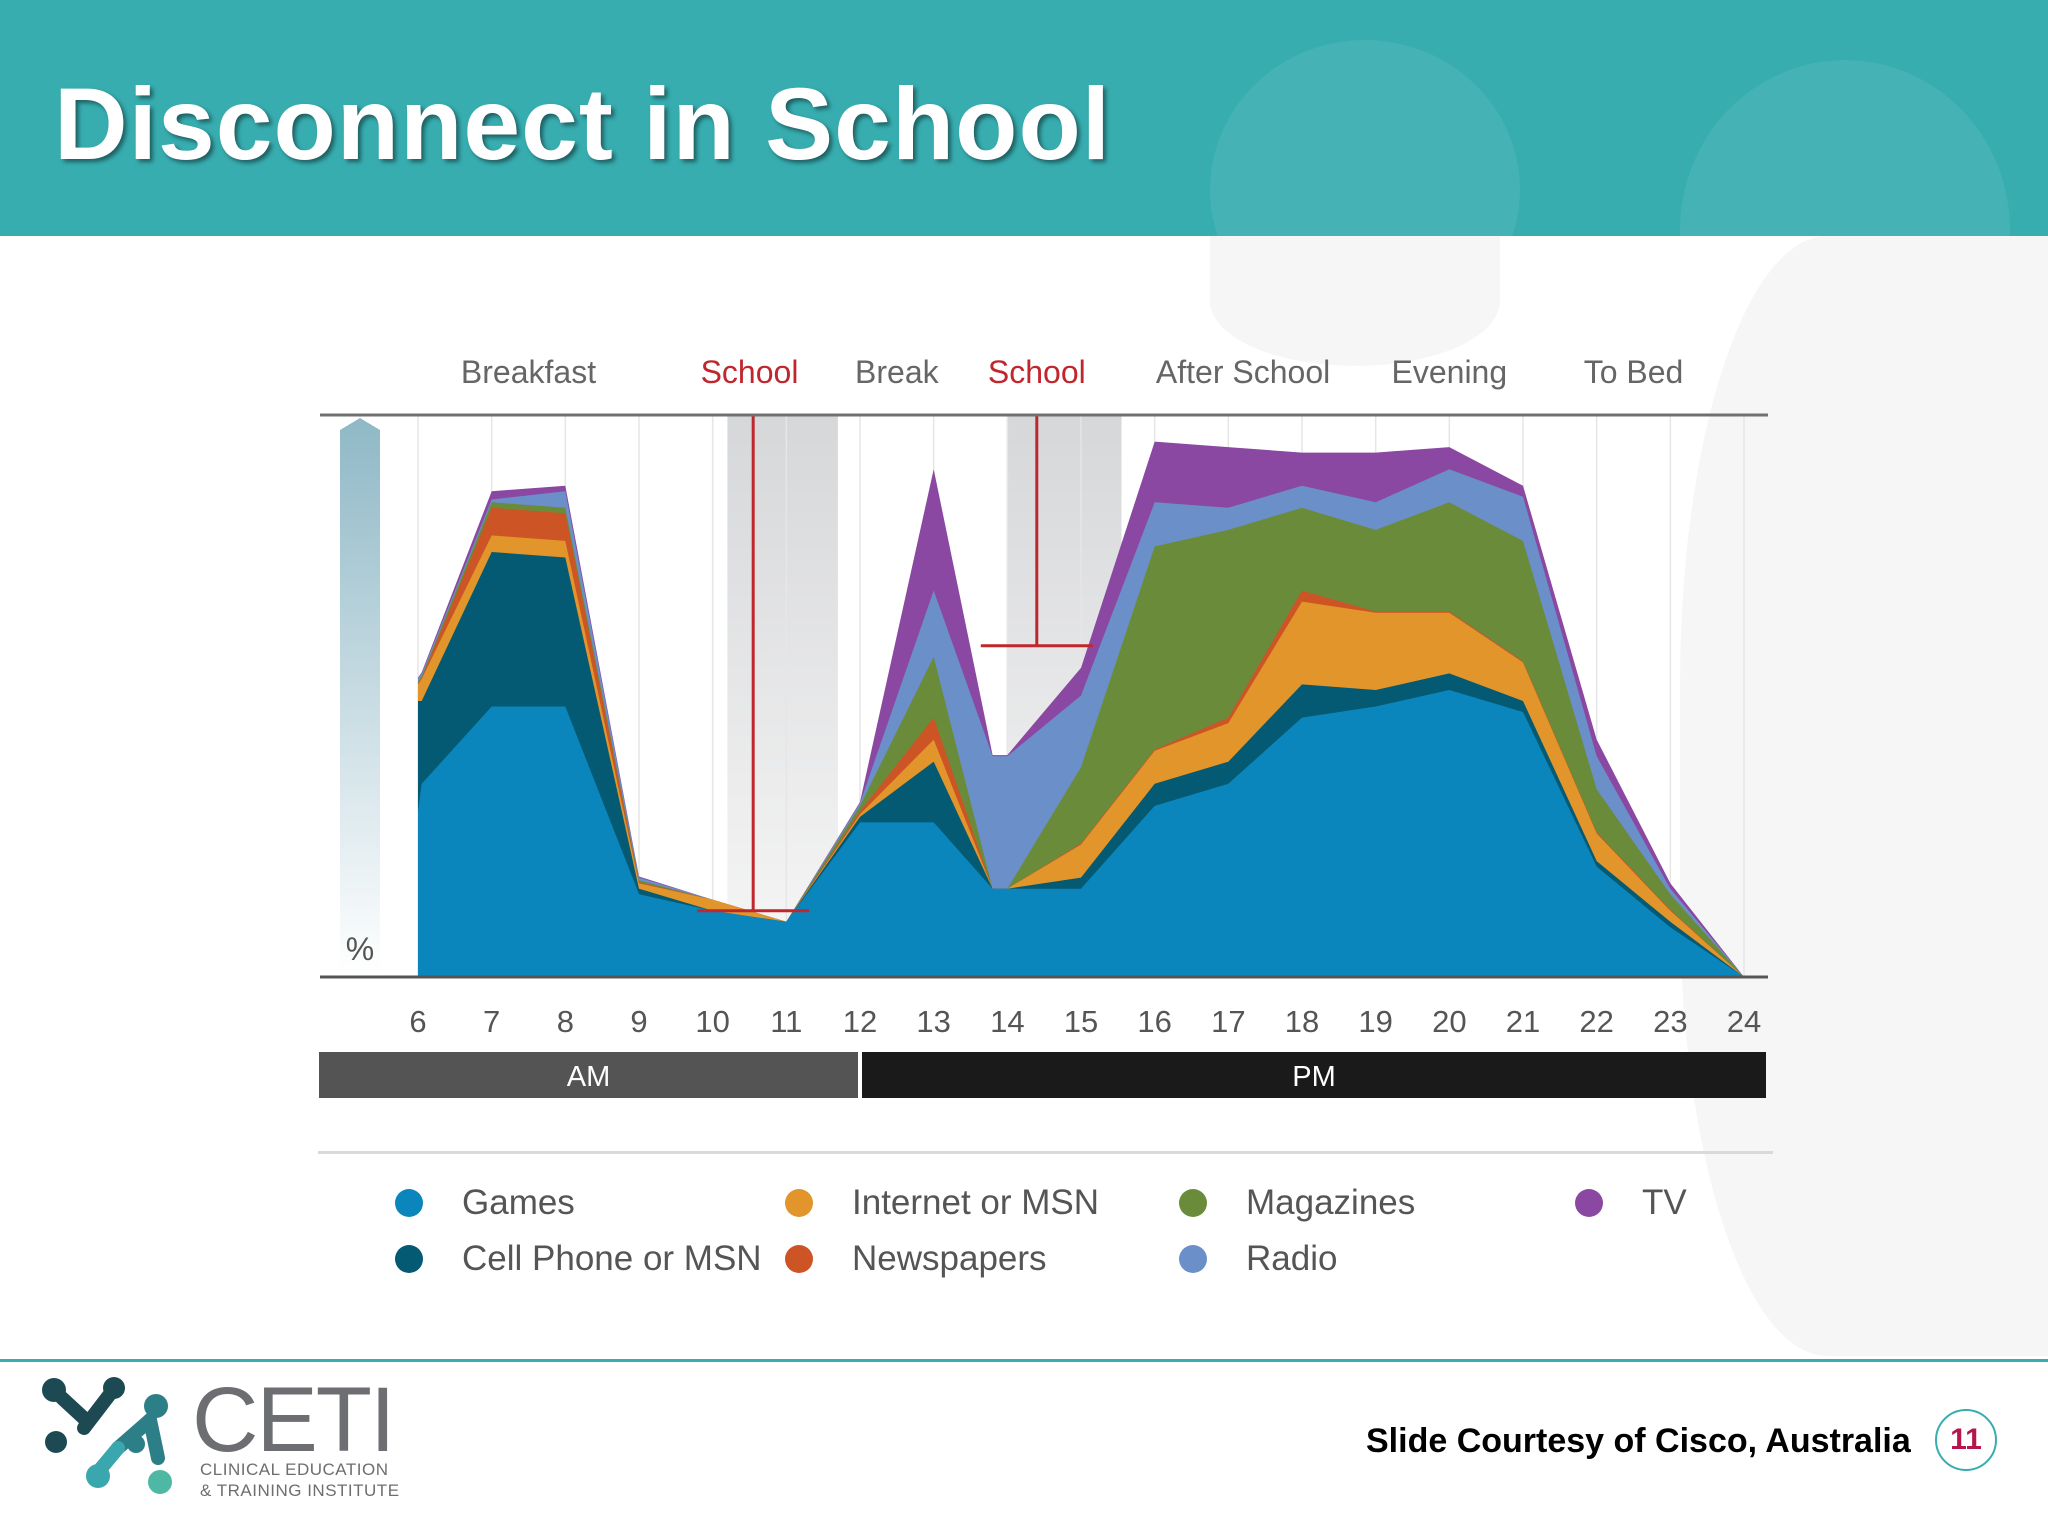 This screenshot has height=1536, width=2048. Describe the element at coordinates (638, 1021) in the screenshot. I see `x-tick-label: 9` at that location.